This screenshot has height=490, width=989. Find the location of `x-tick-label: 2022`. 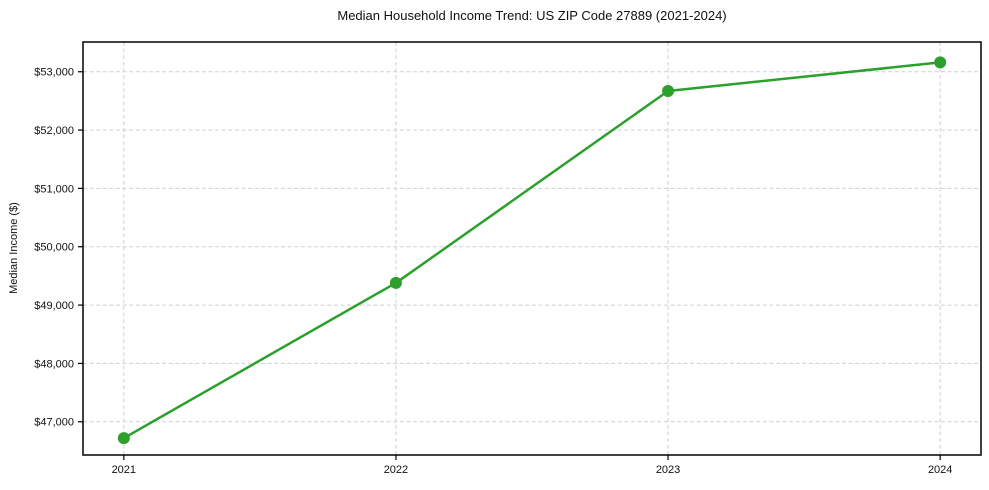

x-tick-label: 2022 is located at coordinates (396, 470).